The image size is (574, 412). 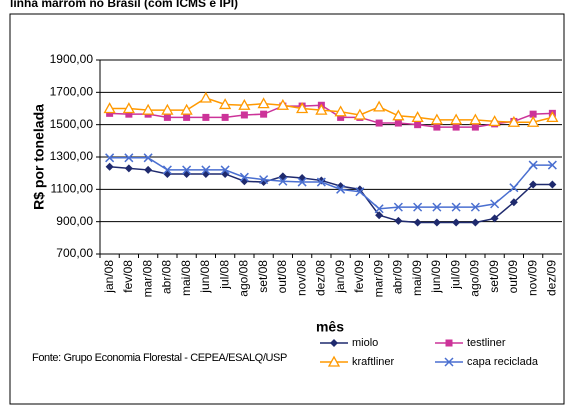 What do you see at coordinates (532, 278) in the screenshot?
I see `x-tick-label: nov/09` at bounding box center [532, 278].